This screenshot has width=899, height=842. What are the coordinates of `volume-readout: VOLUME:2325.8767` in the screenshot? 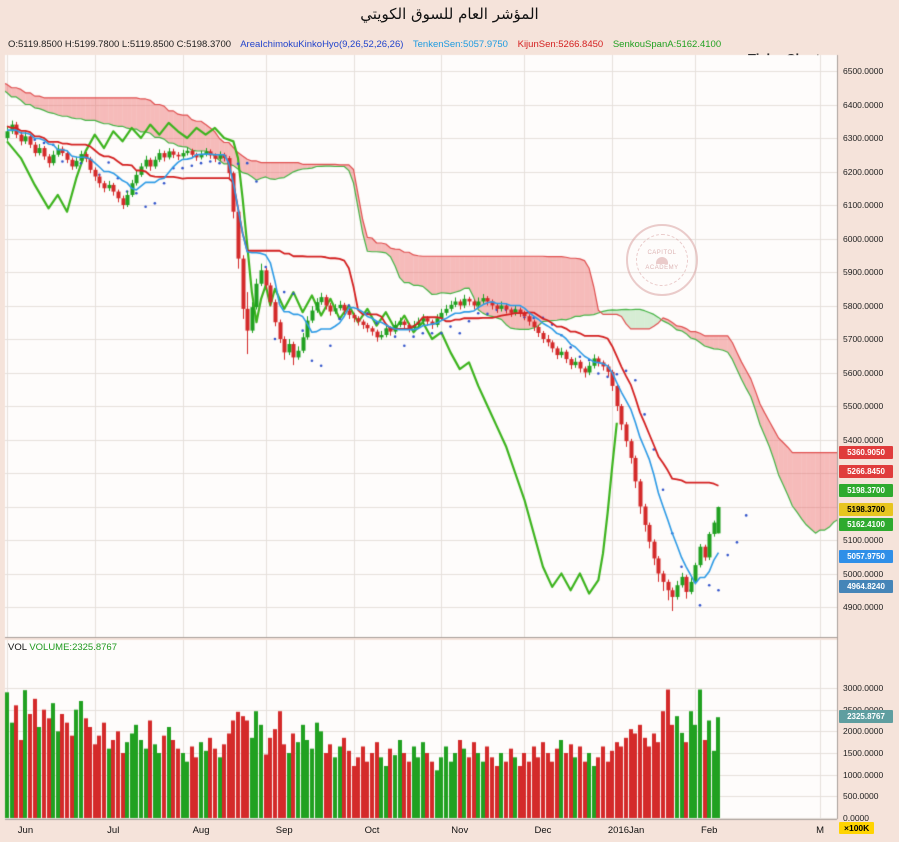 It's located at (73, 647).